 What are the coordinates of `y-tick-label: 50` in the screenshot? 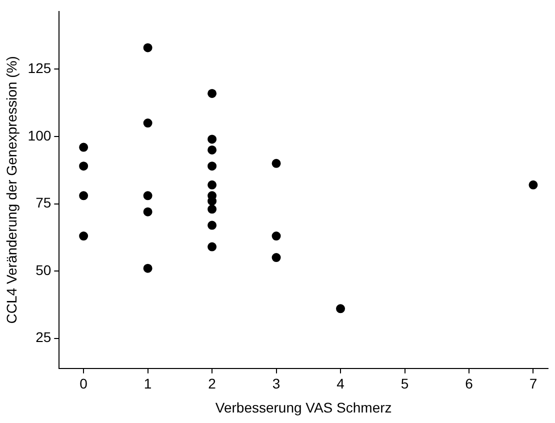 It's located at (44, 270).